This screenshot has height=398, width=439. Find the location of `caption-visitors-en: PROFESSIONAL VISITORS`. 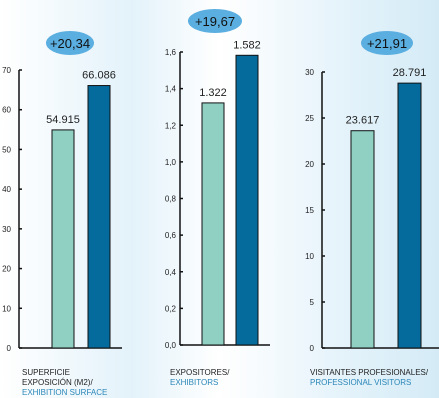

caption-visitors-en: PROFESSIONAL VISITORS is located at coordinates (361, 382).